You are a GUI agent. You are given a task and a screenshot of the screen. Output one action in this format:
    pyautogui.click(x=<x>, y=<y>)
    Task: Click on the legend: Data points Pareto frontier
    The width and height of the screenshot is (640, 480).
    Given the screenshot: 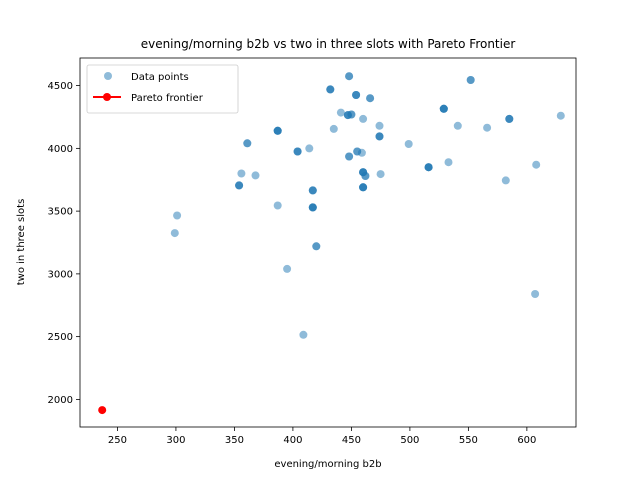 What is the action you would take?
    pyautogui.click(x=162, y=89)
    